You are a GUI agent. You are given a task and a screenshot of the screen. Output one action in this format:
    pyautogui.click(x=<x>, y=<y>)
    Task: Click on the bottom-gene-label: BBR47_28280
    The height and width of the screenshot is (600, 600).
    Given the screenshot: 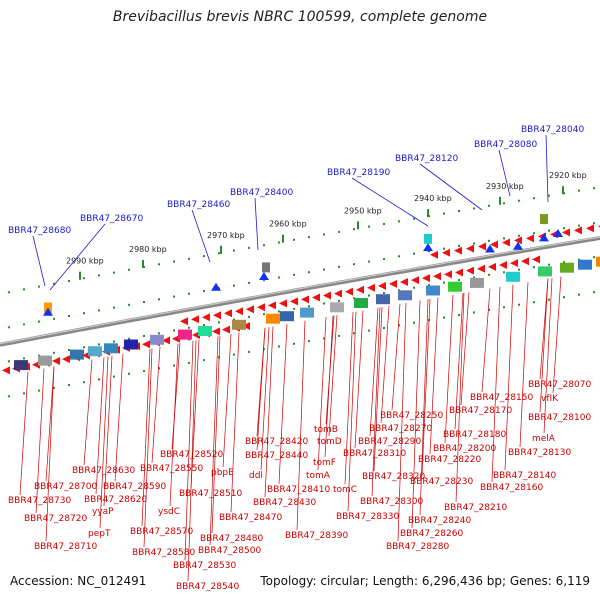 What is the action you would take?
    pyautogui.click(x=417, y=547)
    